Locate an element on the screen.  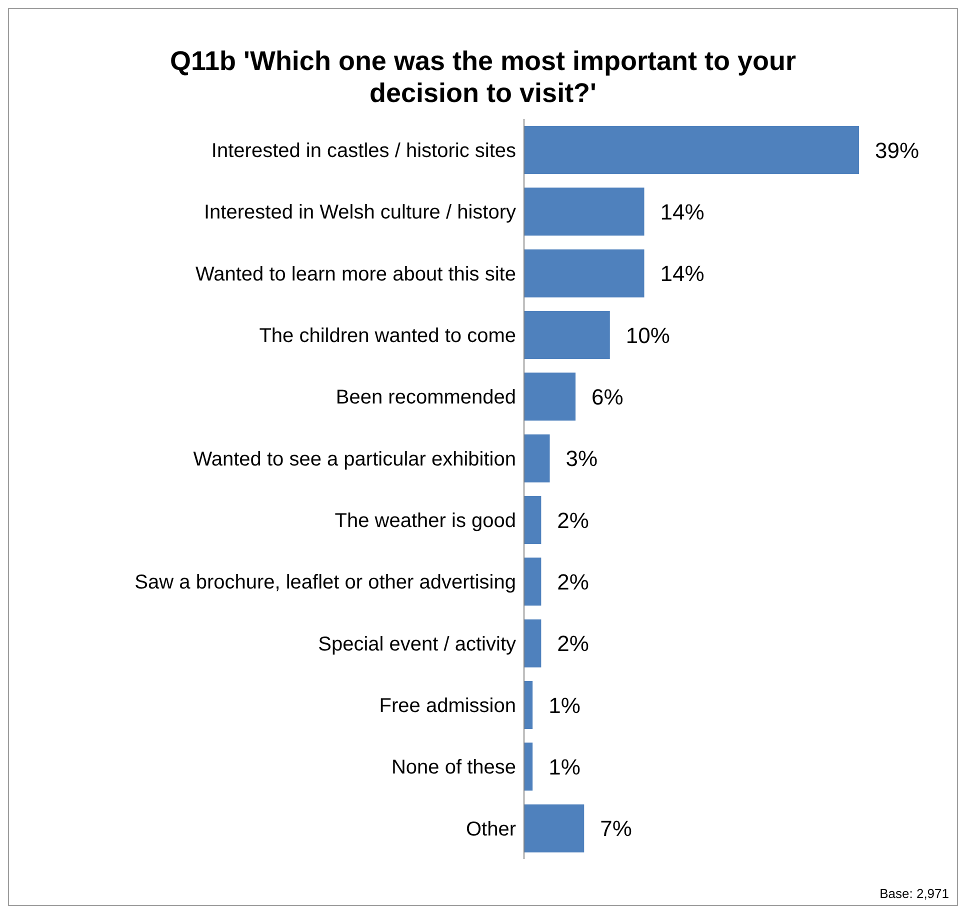
data-label: 39% is located at coordinates (897, 150).